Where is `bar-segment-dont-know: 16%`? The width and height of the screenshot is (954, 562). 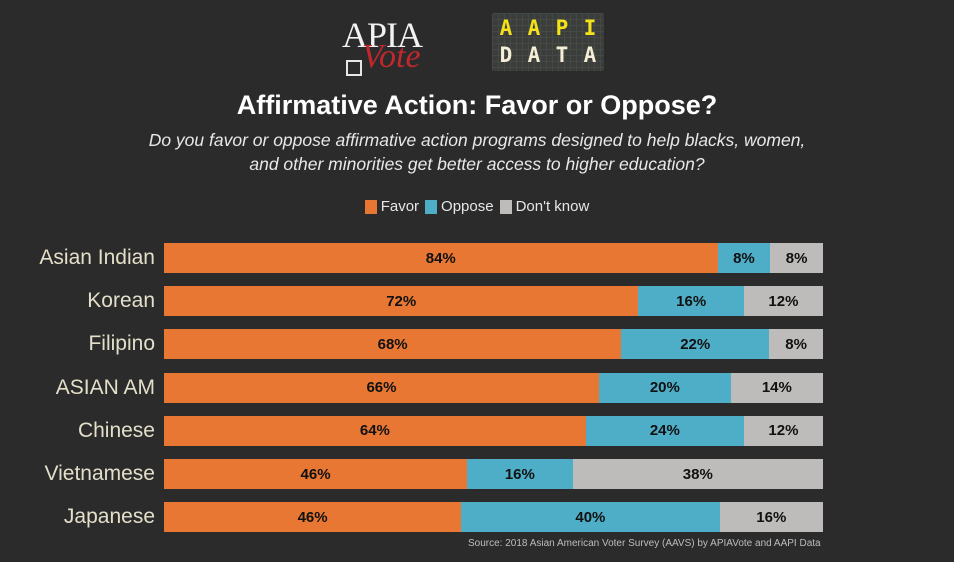 bar-segment-dont-know: 16% is located at coordinates (771, 517).